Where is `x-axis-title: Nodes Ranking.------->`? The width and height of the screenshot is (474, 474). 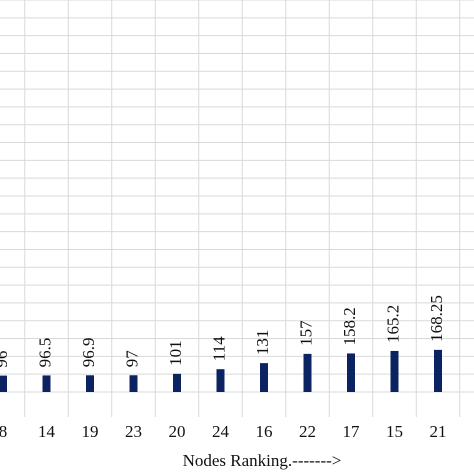
x-axis-title: Nodes Ranking.-------> is located at coordinates (262, 460).